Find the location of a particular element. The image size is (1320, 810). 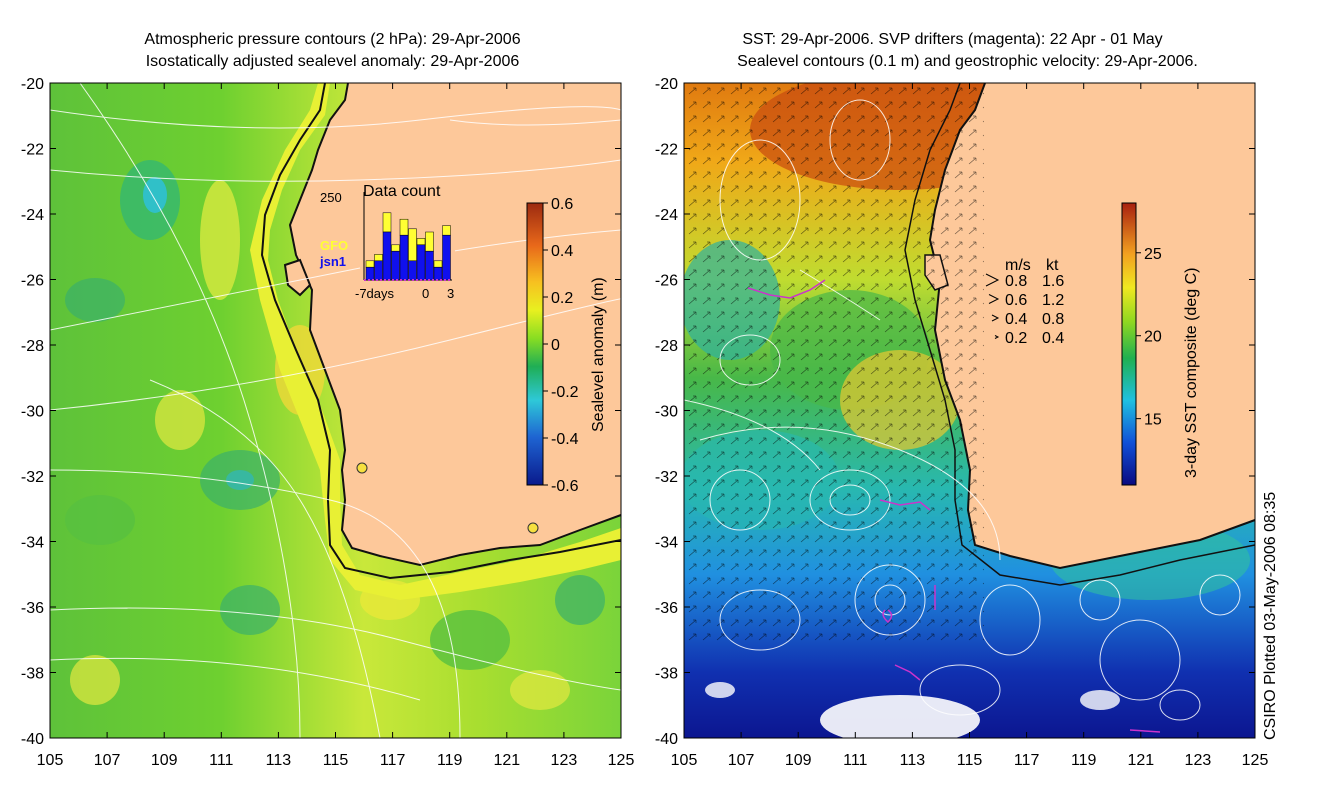

right-ytick-label: -36 is located at coordinates (666, 608).